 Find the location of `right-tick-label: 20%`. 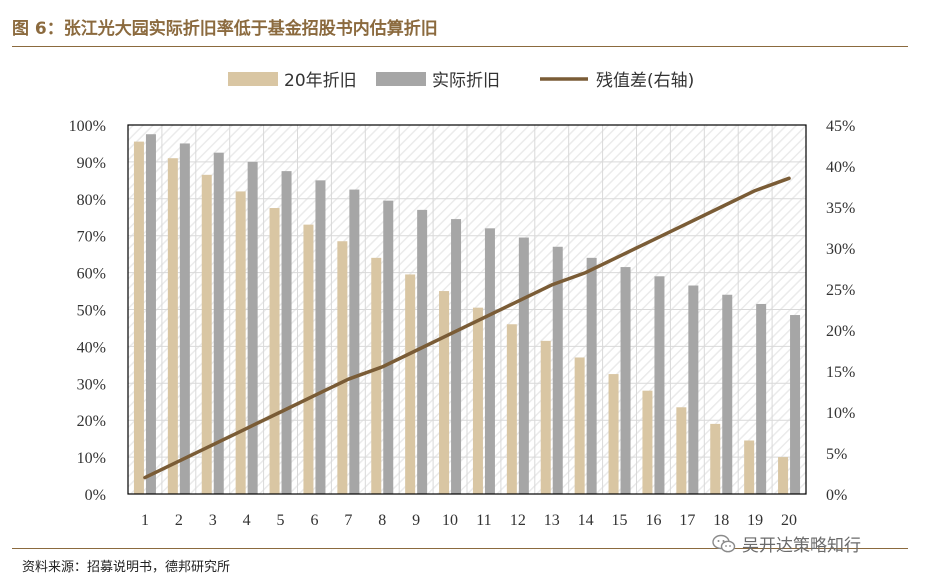

right-tick-label: 20% is located at coordinates (840, 331).